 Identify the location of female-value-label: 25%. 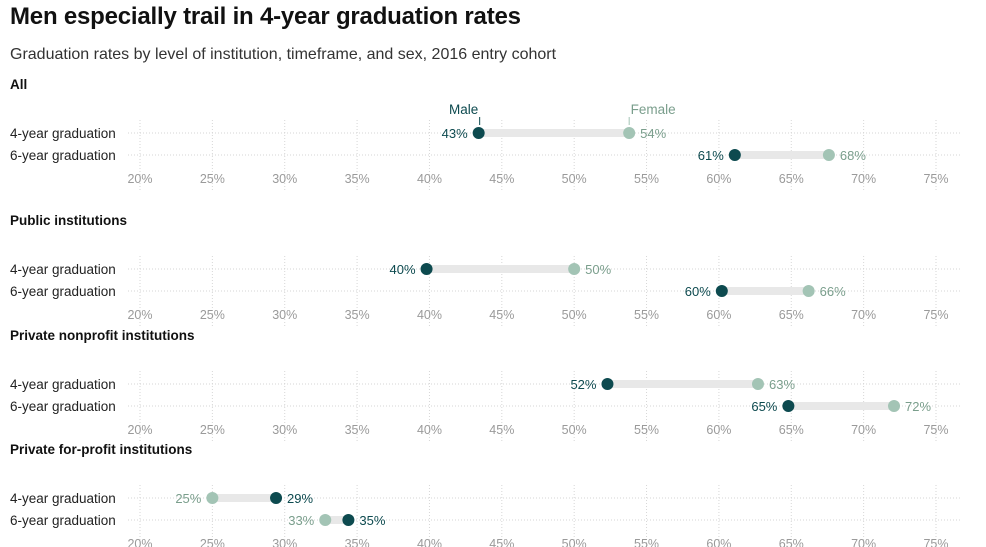
(188, 498).